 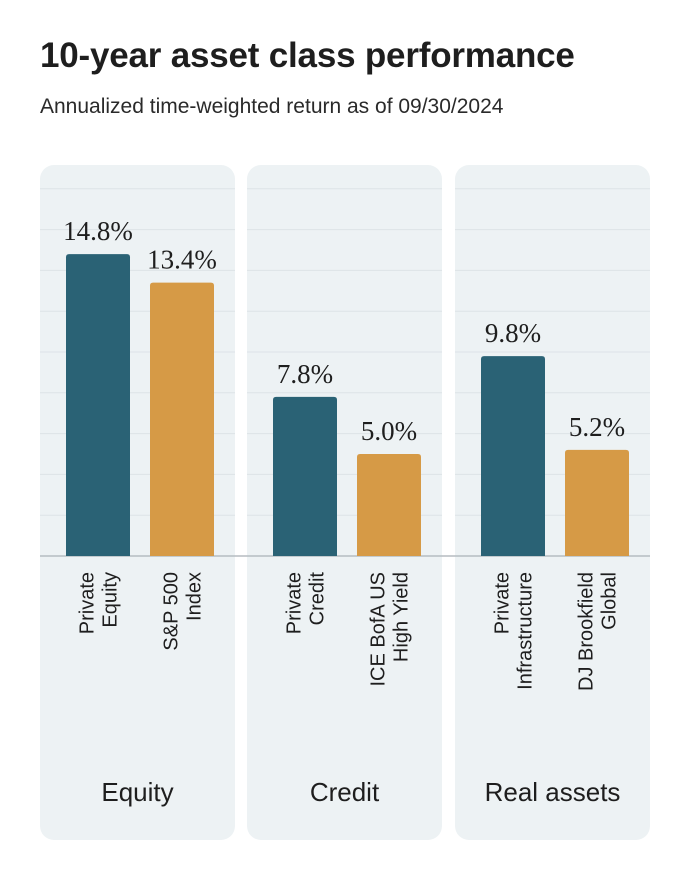 I want to click on category-label-line: S&P 500, so click(x=172, y=611).